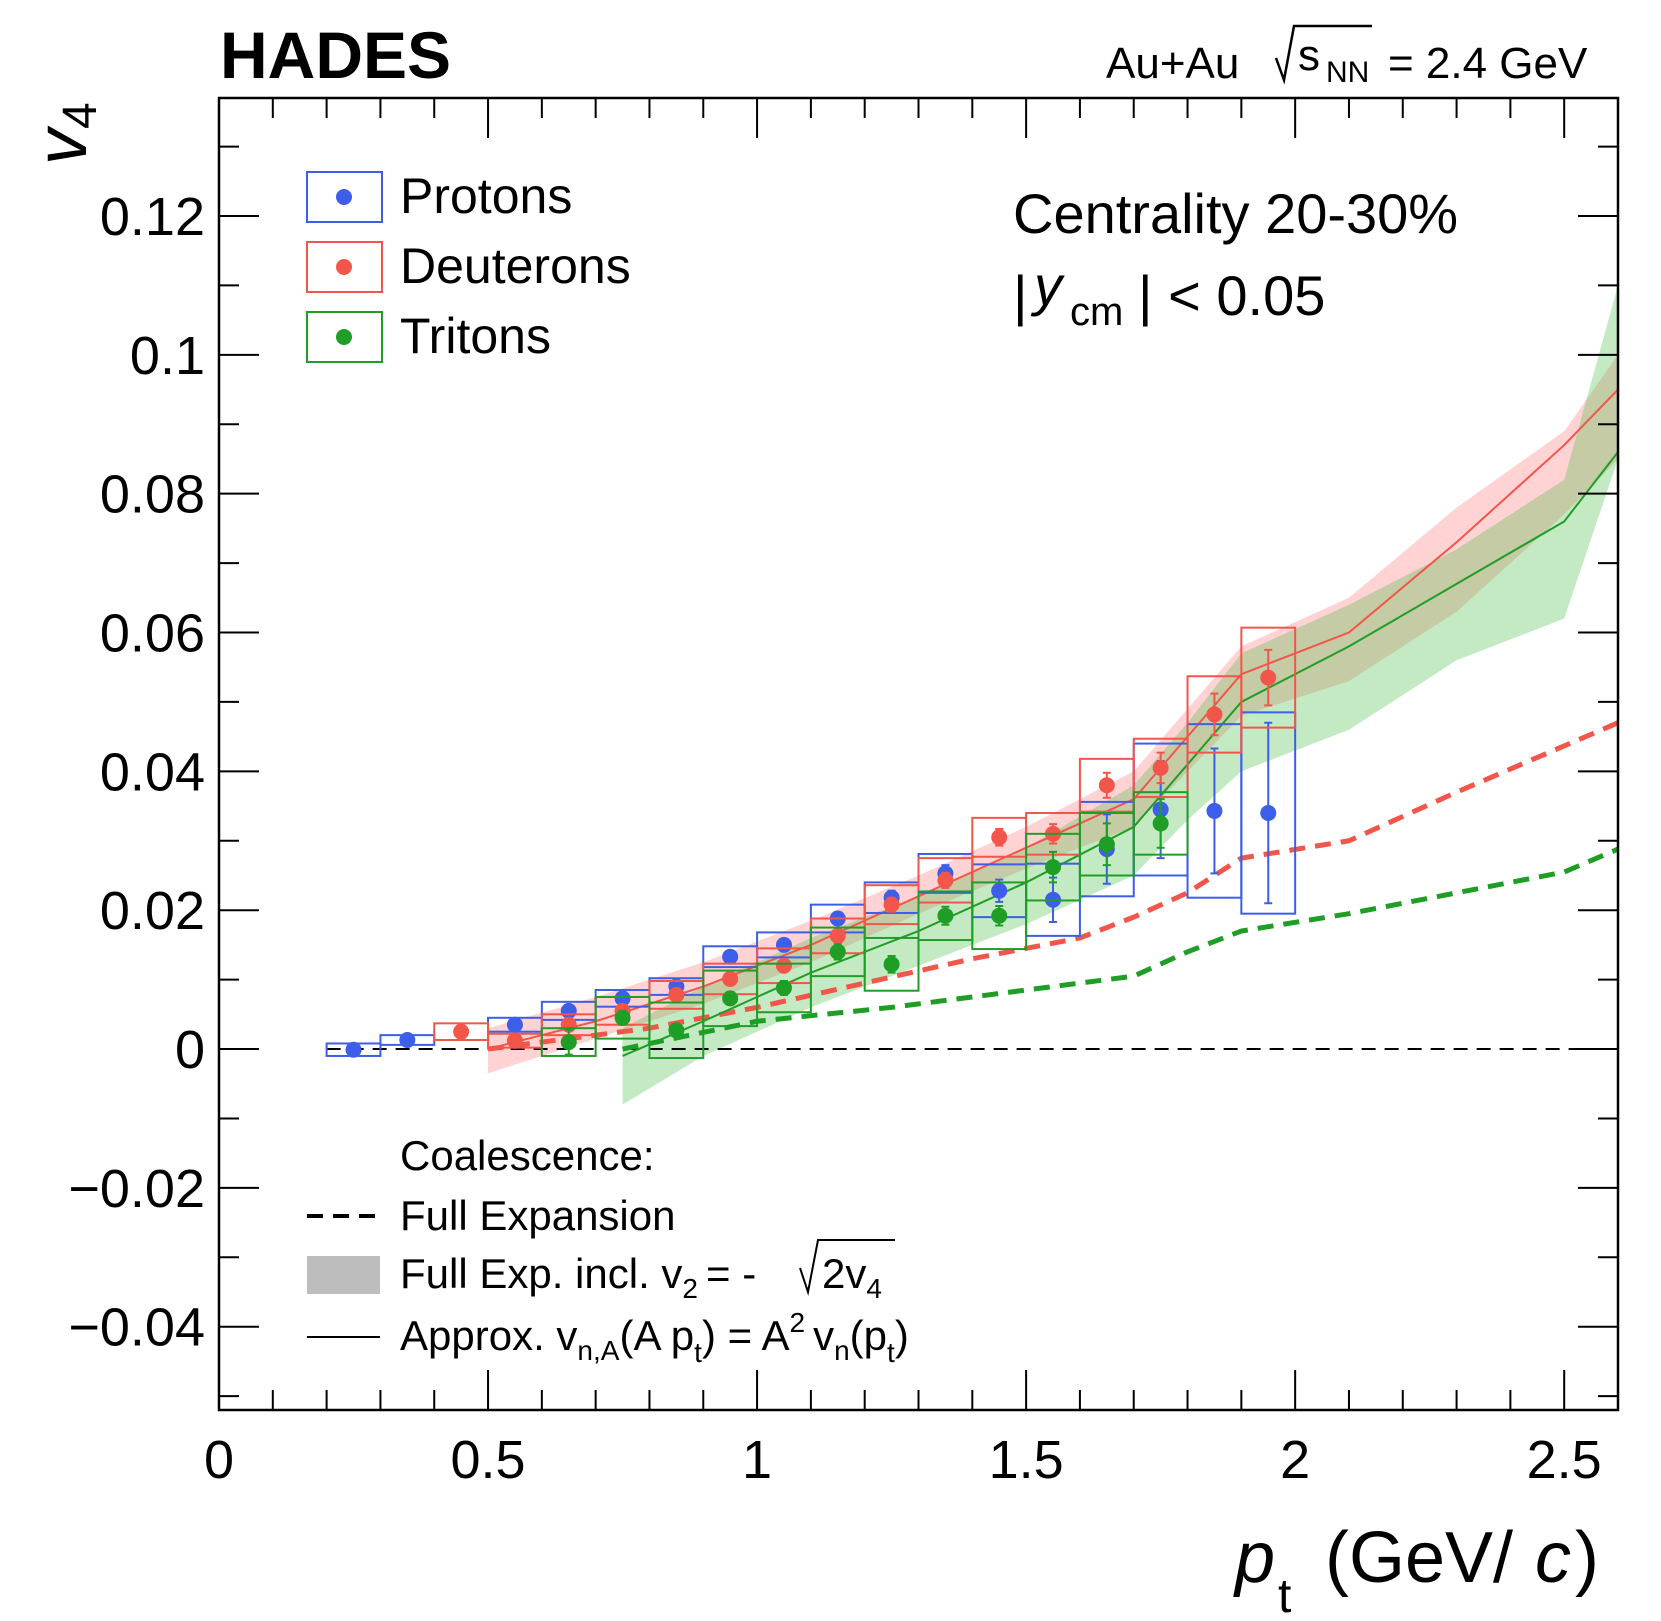  Describe the element at coordinates (1254, 1558) in the screenshot. I see `x-title-main: p` at that location.